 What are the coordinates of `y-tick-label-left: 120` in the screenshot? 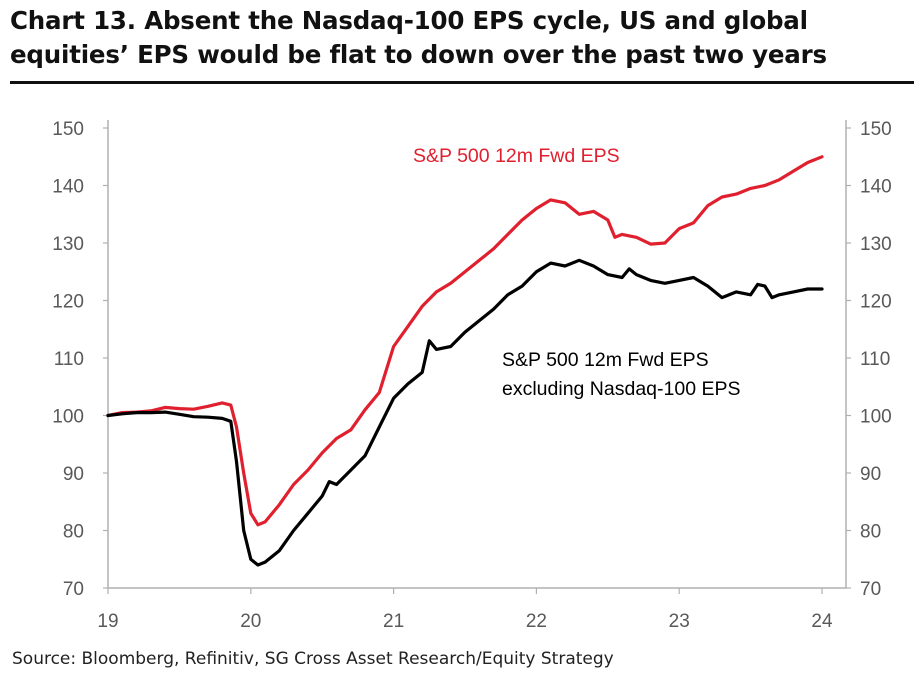 It's located at (68, 302).